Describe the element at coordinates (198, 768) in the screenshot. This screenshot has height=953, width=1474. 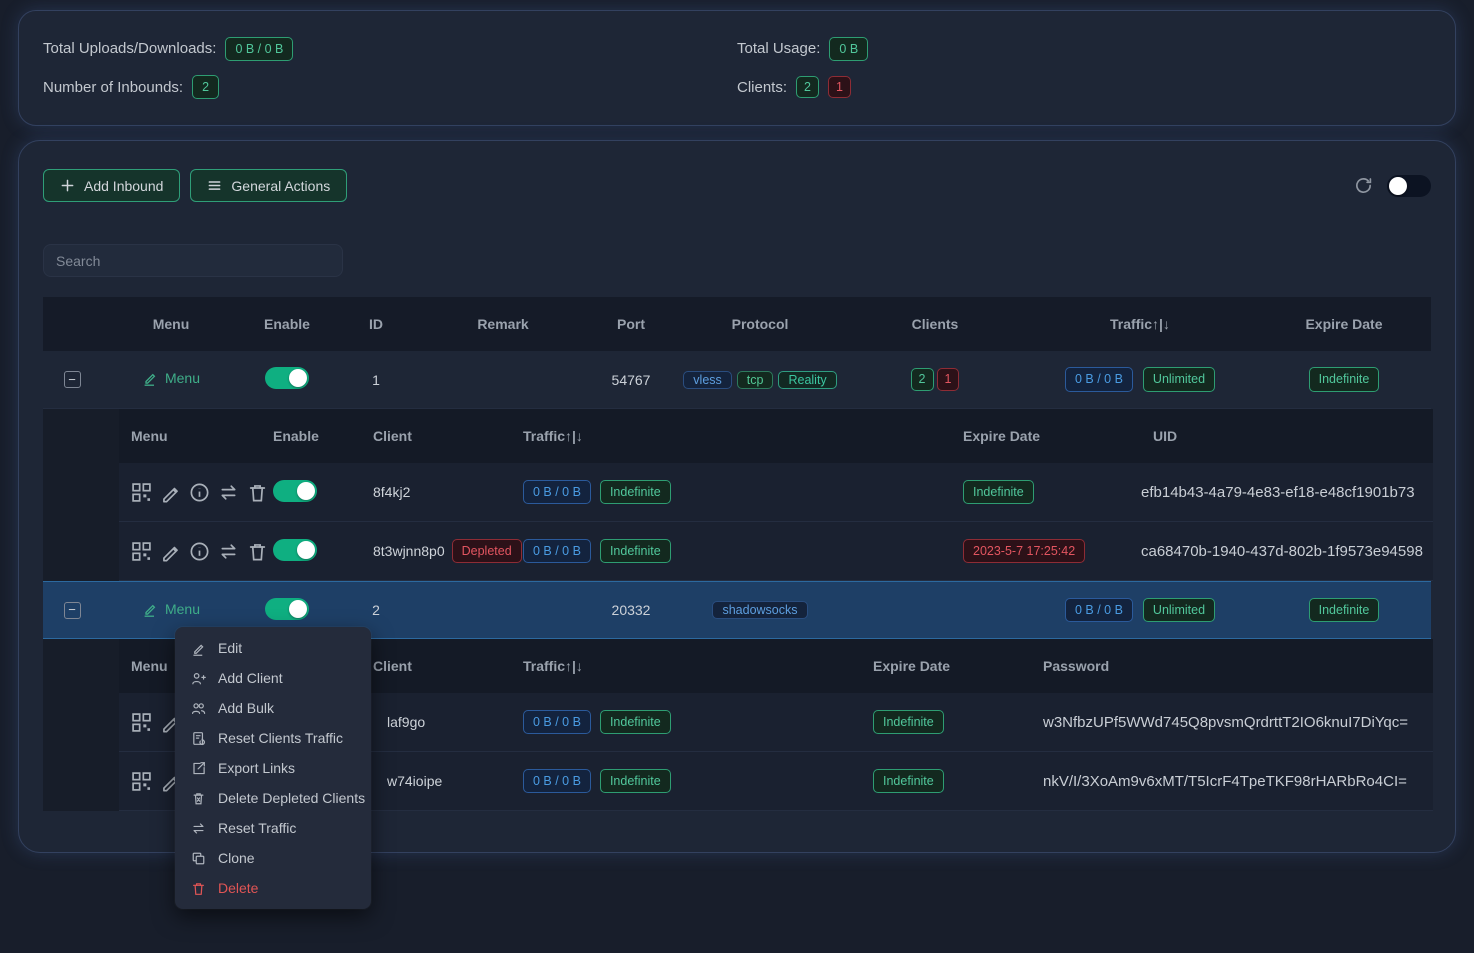
I see `export-icon` at that location.